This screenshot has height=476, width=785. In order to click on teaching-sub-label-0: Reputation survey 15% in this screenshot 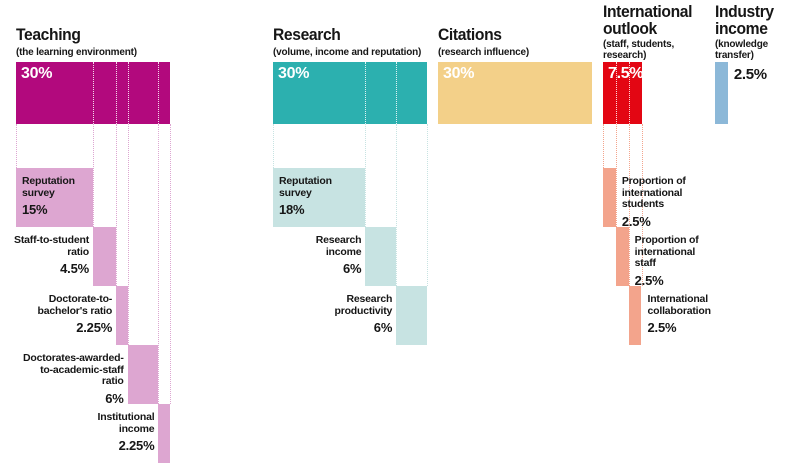, I will do `click(55, 195)`.